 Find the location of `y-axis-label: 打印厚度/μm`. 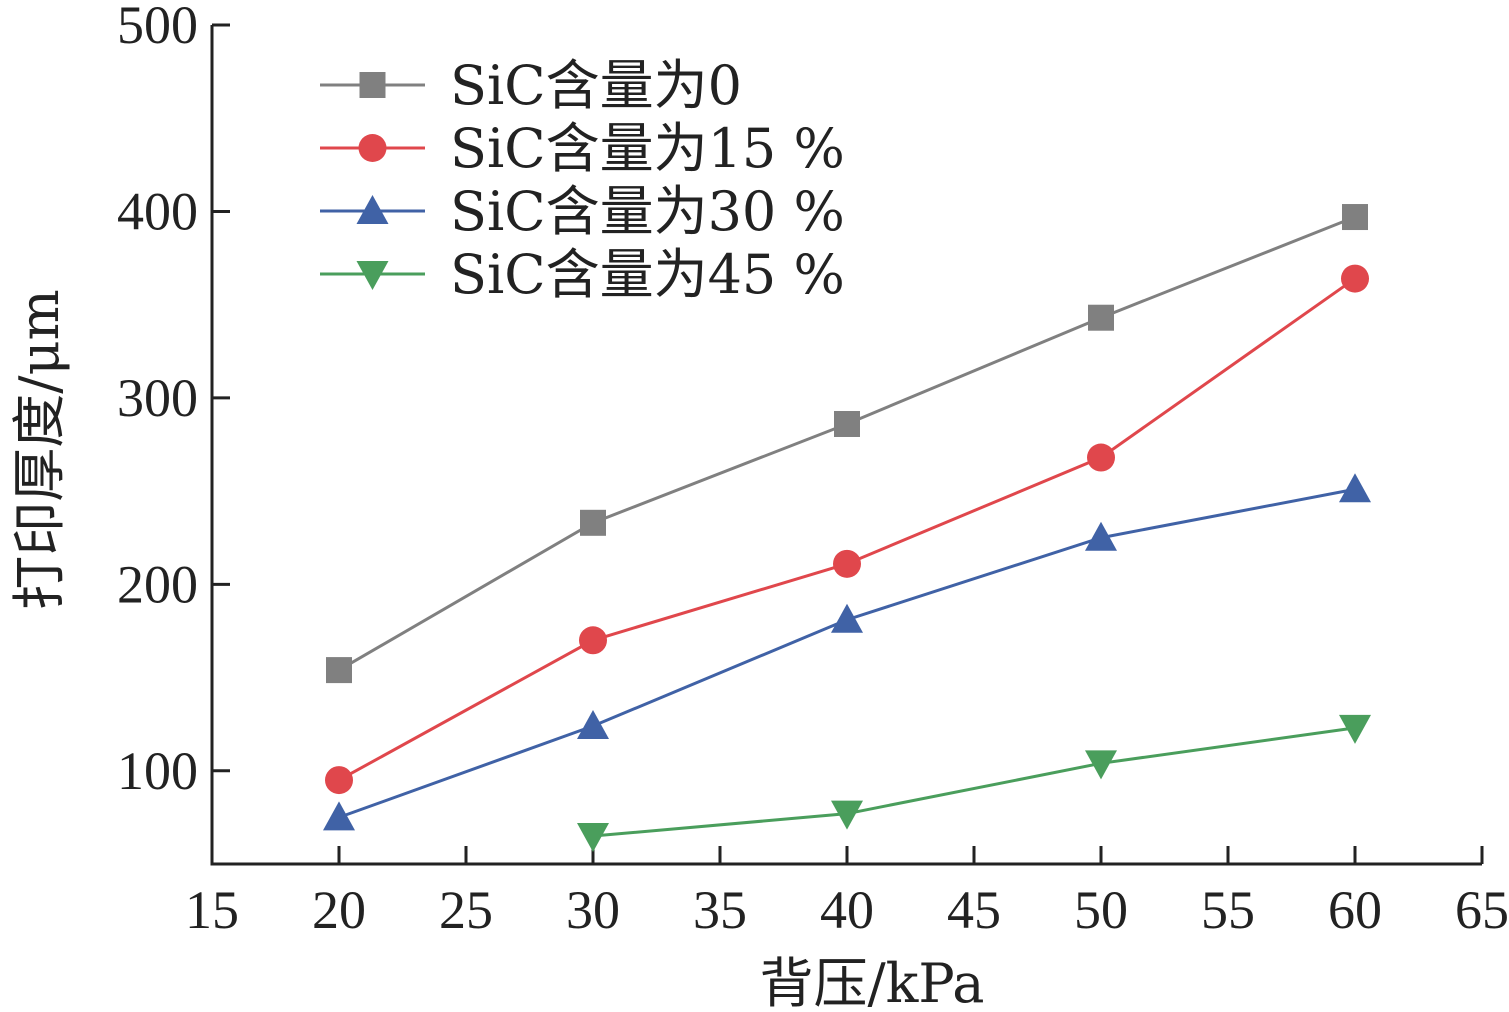

y-axis-label: 打印厚度/μm is located at coordinates (39, 449).